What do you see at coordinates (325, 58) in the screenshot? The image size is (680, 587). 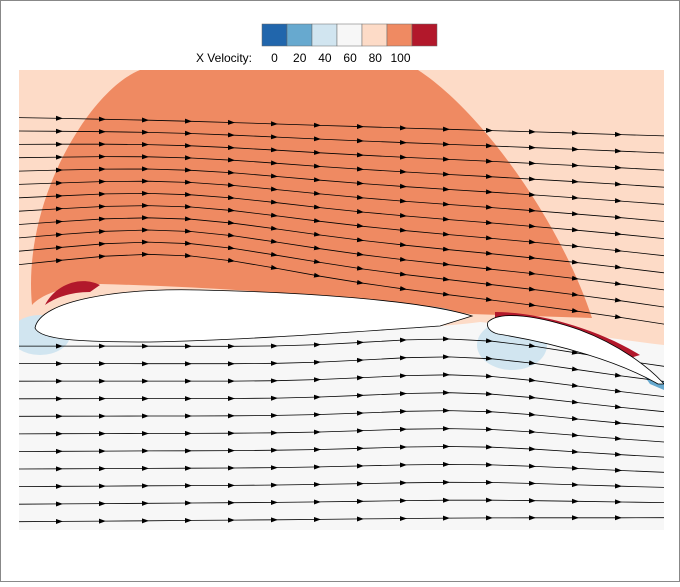 I see `colorbar-tick-label: 40` at bounding box center [325, 58].